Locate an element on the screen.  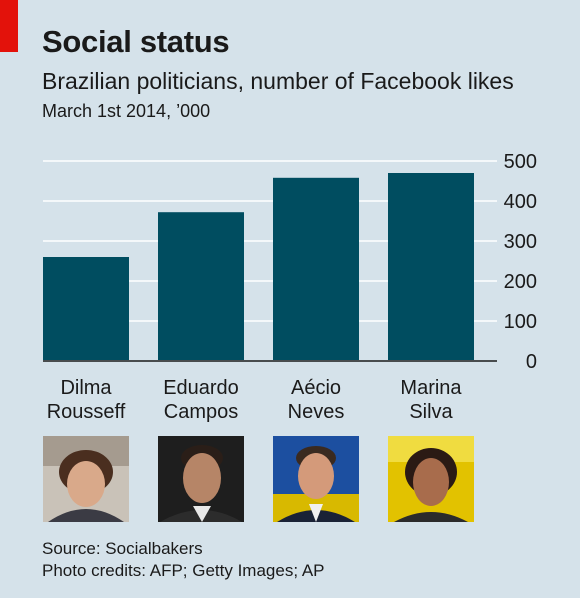
bar-dilma-rousseff is located at coordinates (86, 308).